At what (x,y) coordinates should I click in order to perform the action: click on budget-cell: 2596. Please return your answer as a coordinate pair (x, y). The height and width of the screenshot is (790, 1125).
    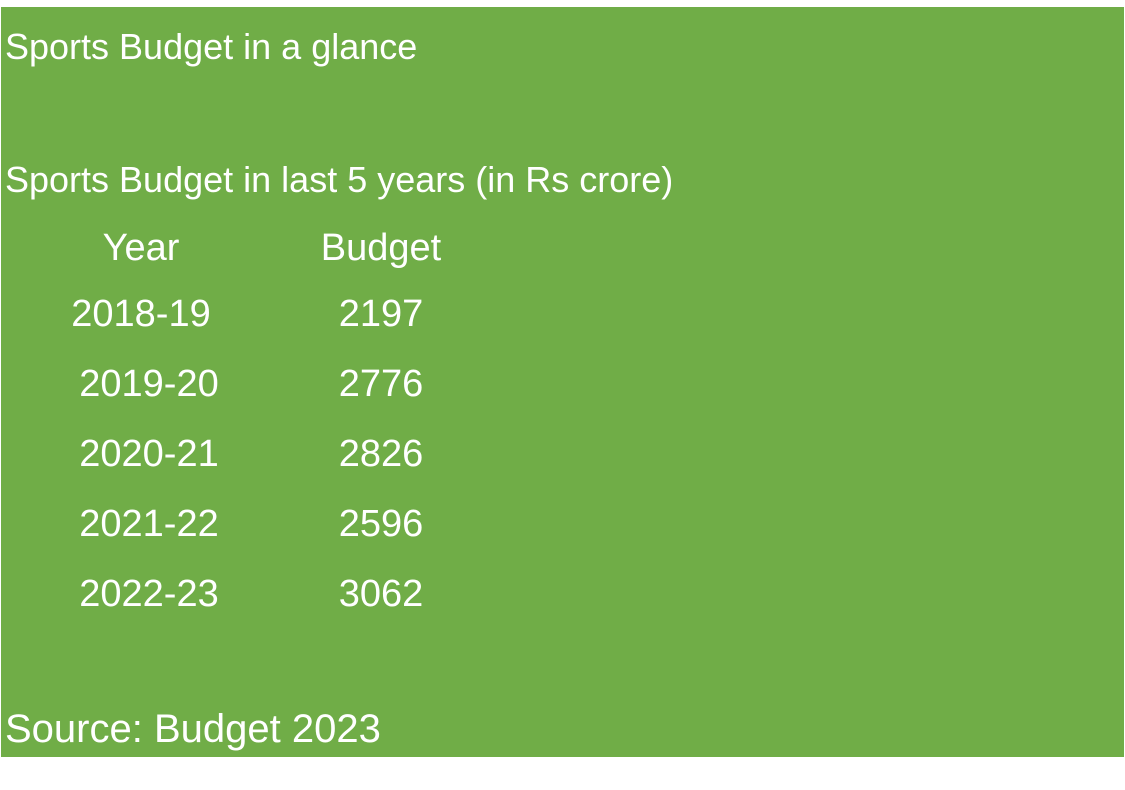
    Looking at the image, I should click on (381, 524).